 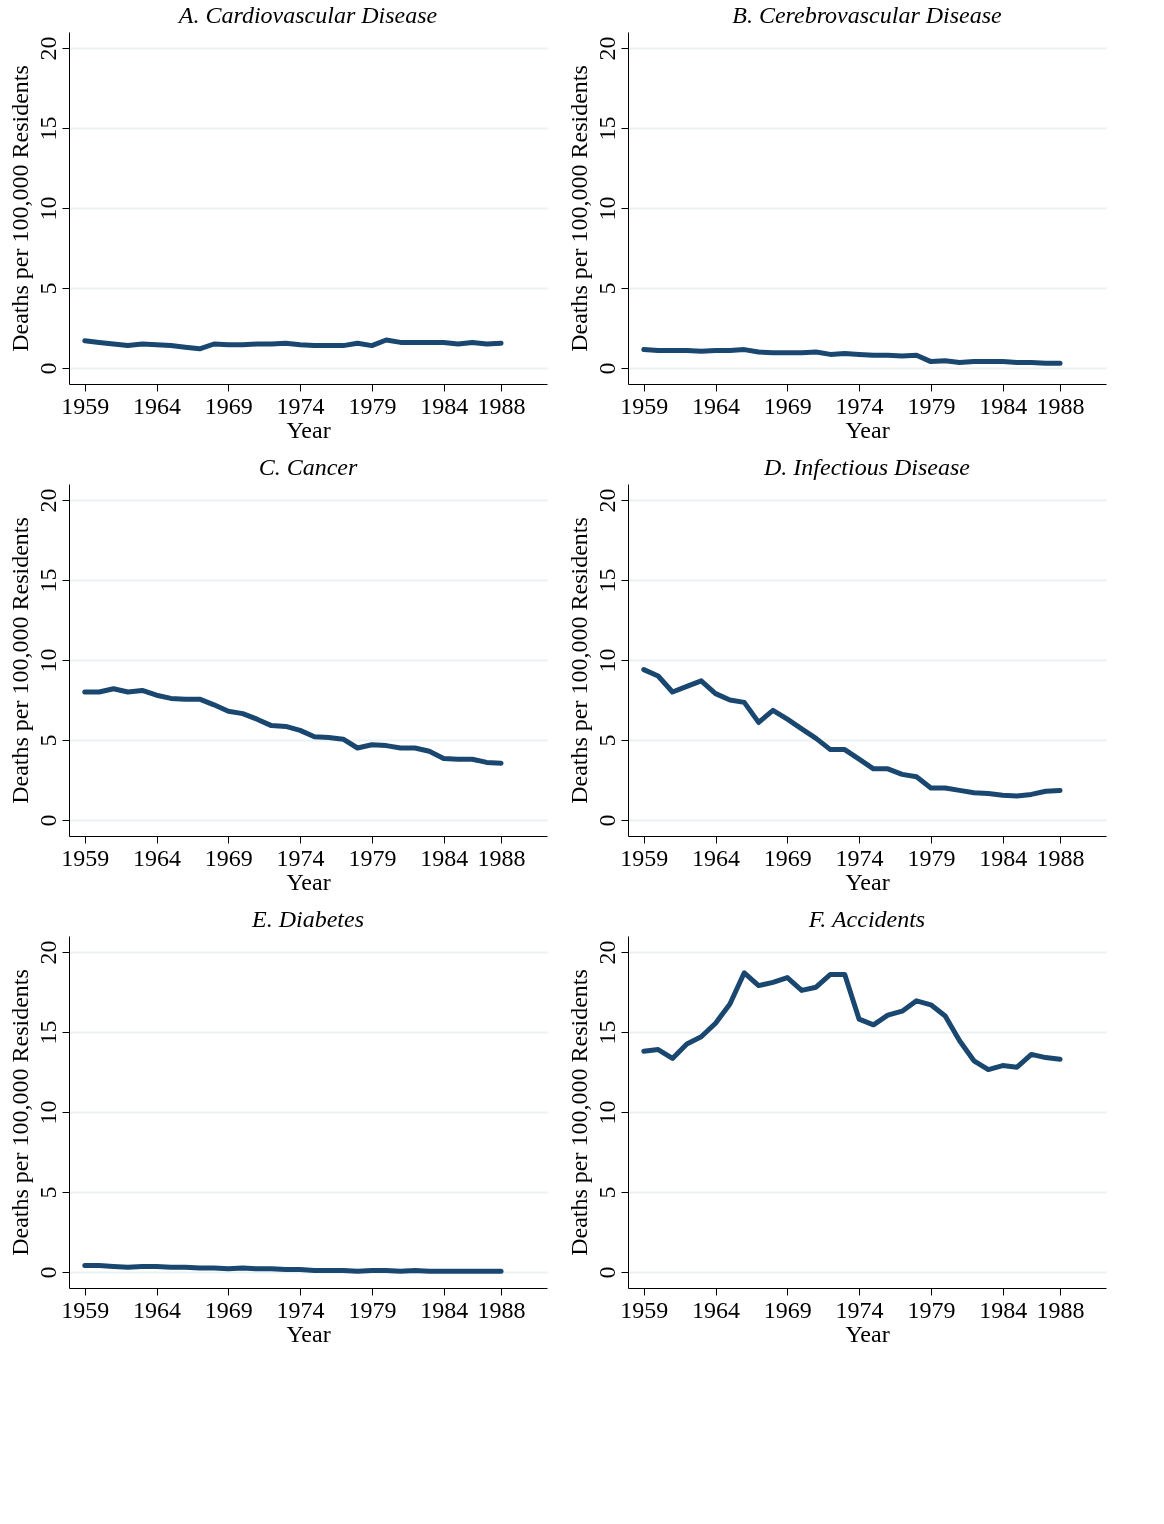 What do you see at coordinates (307, 15) in the screenshot?
I see `chart-title: A. Cardiovascular Disease` at bounding box center [307, 15].